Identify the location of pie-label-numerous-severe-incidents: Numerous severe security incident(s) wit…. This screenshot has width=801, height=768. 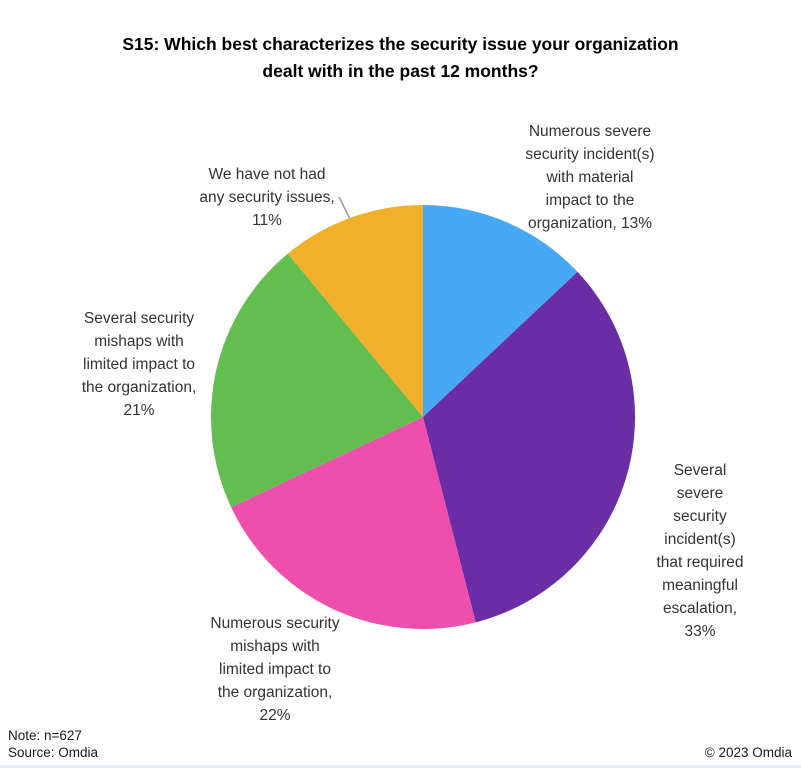
(590, 177).